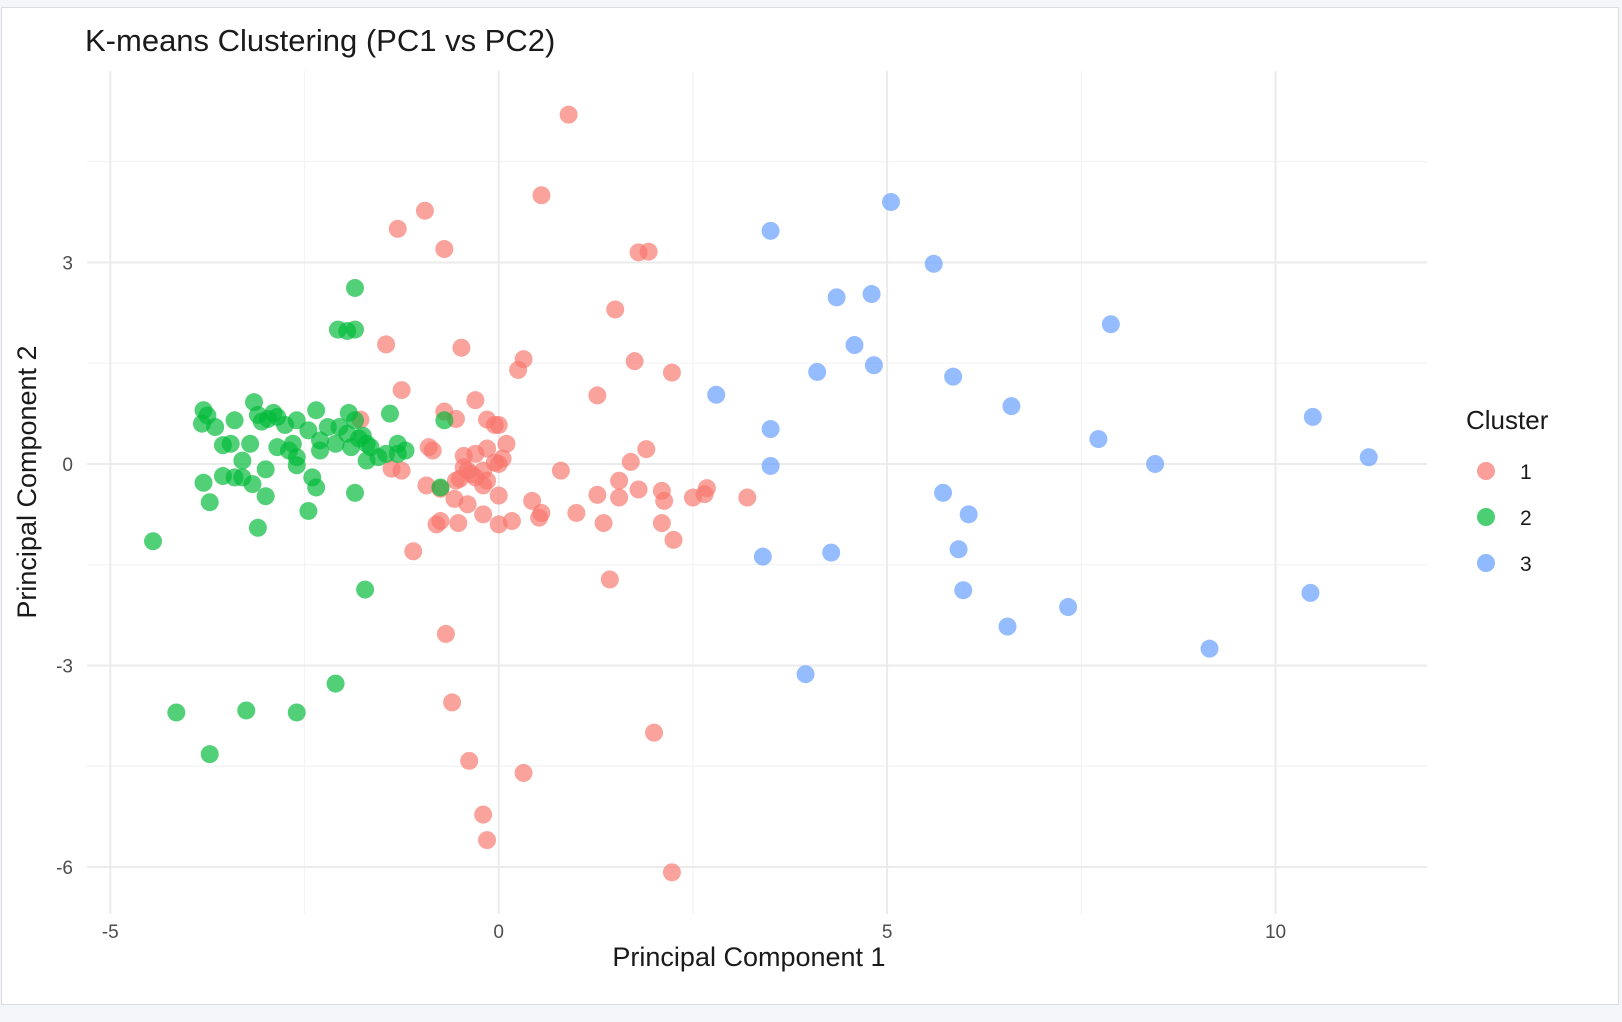 This screenshot has height=1022, width=1622. What do you see at coordinates (1507, 490) in the screenshot?
I see `legend: Cluster 1 2 3` at bounding box center [1507, 490].